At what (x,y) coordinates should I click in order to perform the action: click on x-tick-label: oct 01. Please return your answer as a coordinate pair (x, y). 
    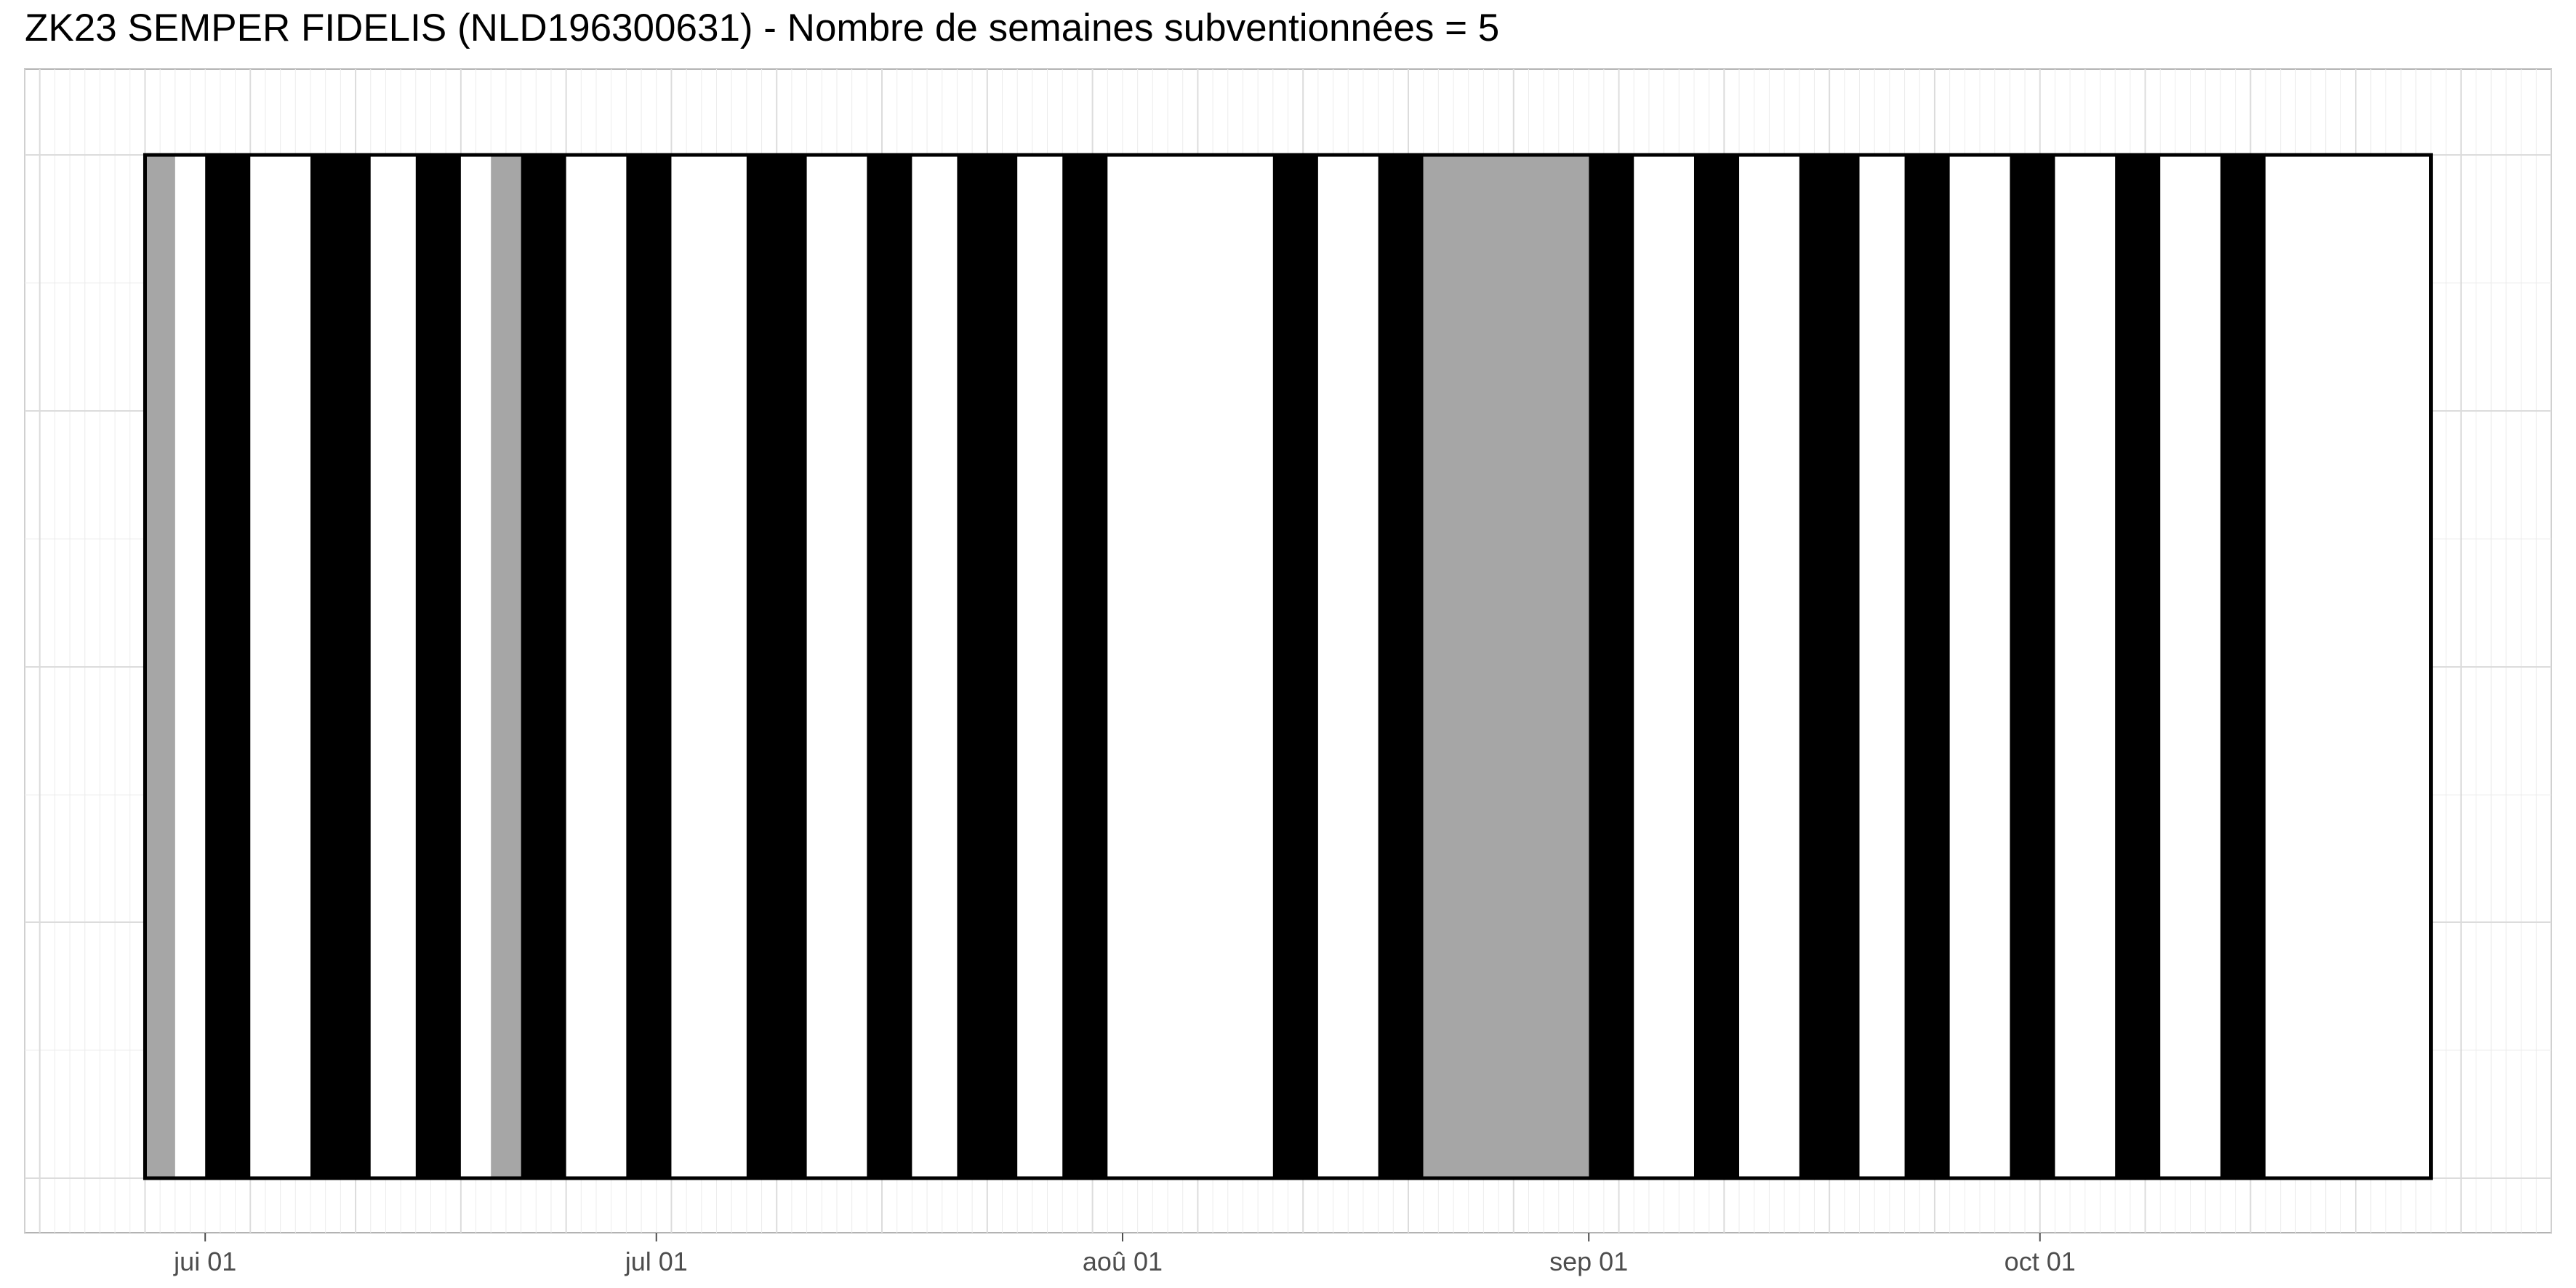
    Looking at the image, I should click on (2040, 1261).